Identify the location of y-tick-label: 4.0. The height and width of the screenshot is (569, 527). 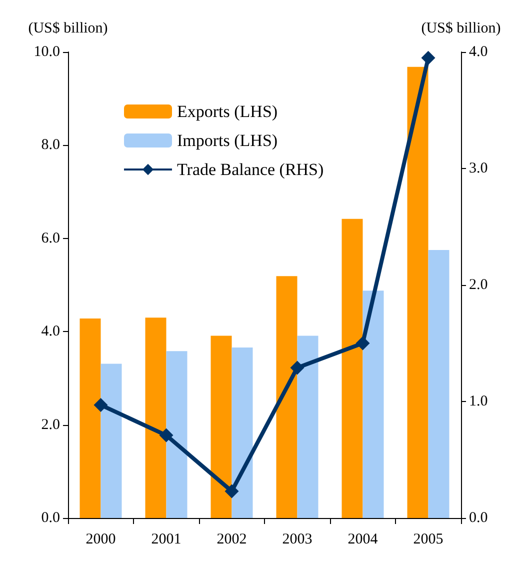
(50, 332).